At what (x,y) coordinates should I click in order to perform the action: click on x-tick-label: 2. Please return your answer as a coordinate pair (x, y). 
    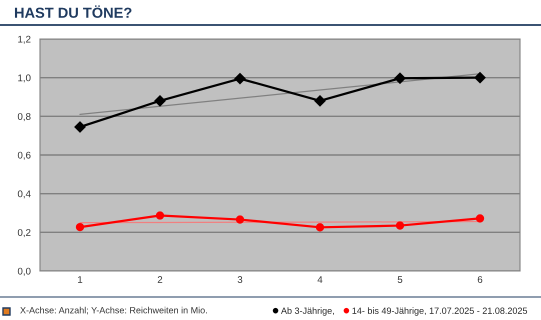
    Looking at the image, I should click on (160, 279).